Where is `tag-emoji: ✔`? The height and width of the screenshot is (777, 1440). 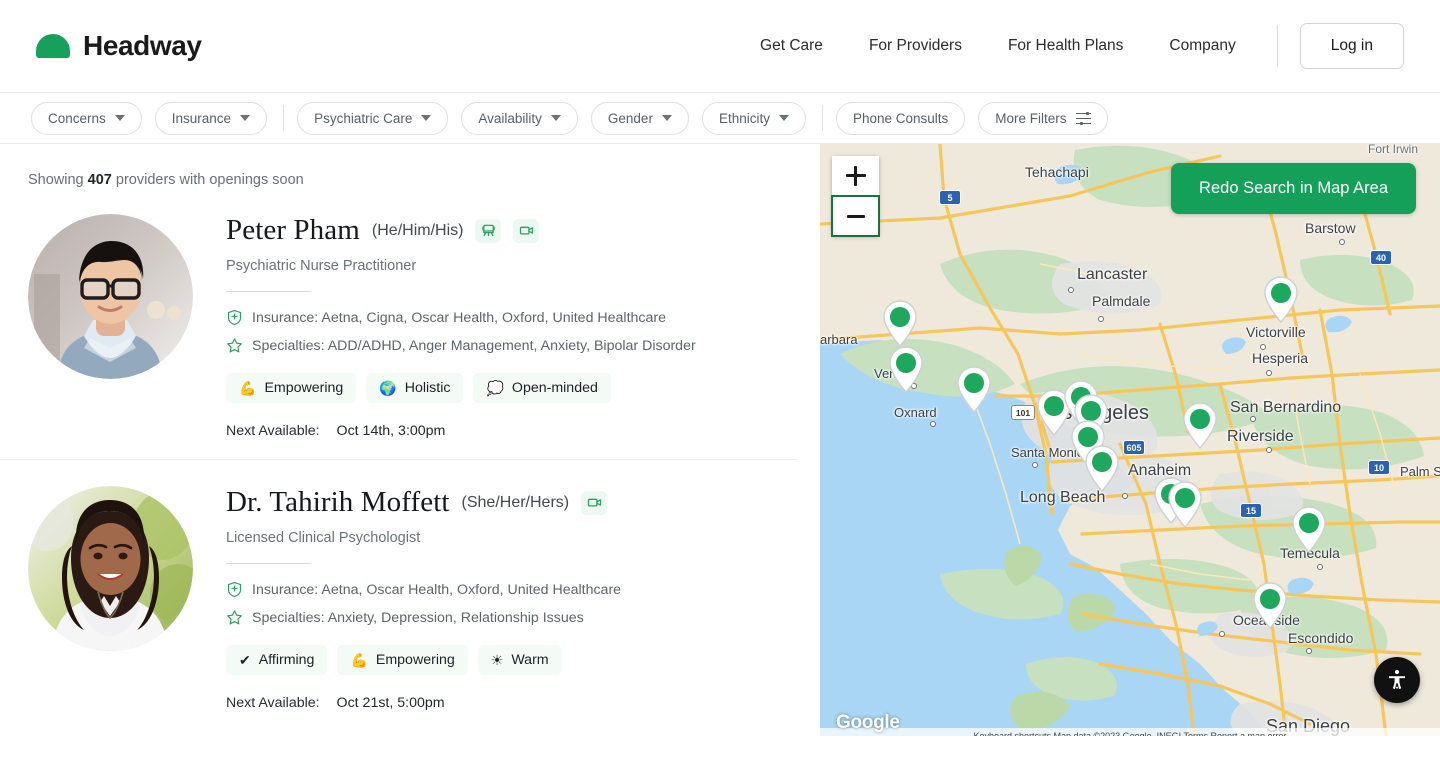 tag-emoji: ✔ is located at coordinates (245, 660).